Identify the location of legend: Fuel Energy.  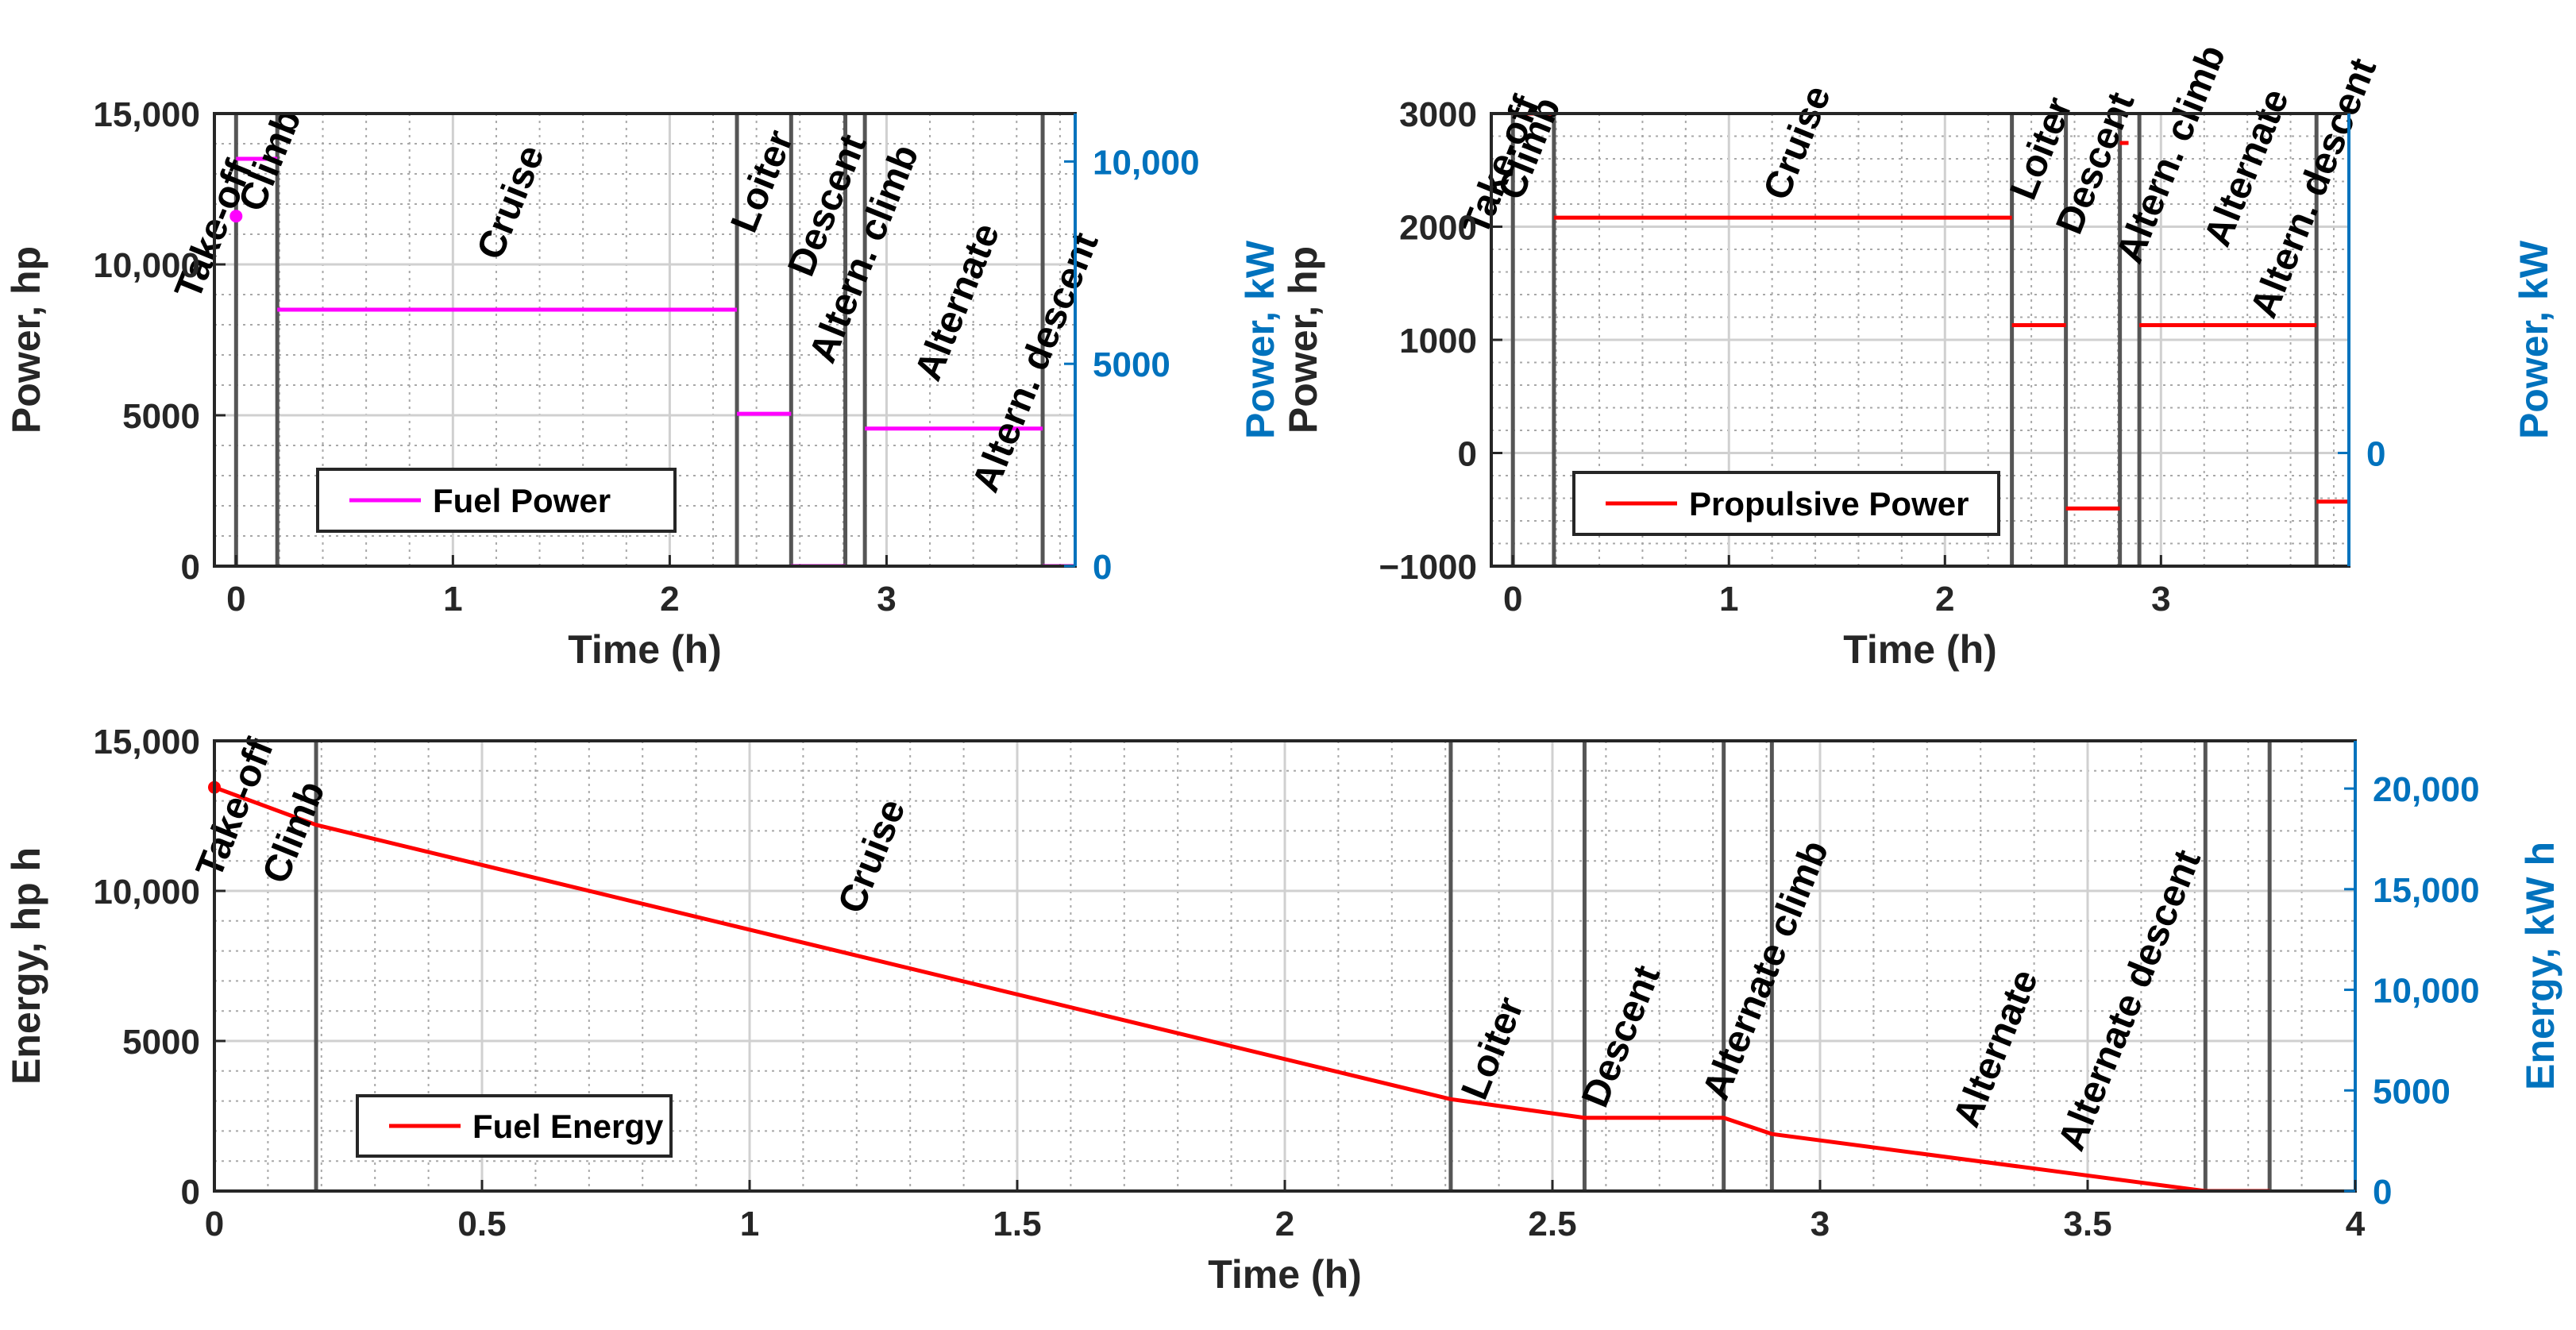
(514, 1126).